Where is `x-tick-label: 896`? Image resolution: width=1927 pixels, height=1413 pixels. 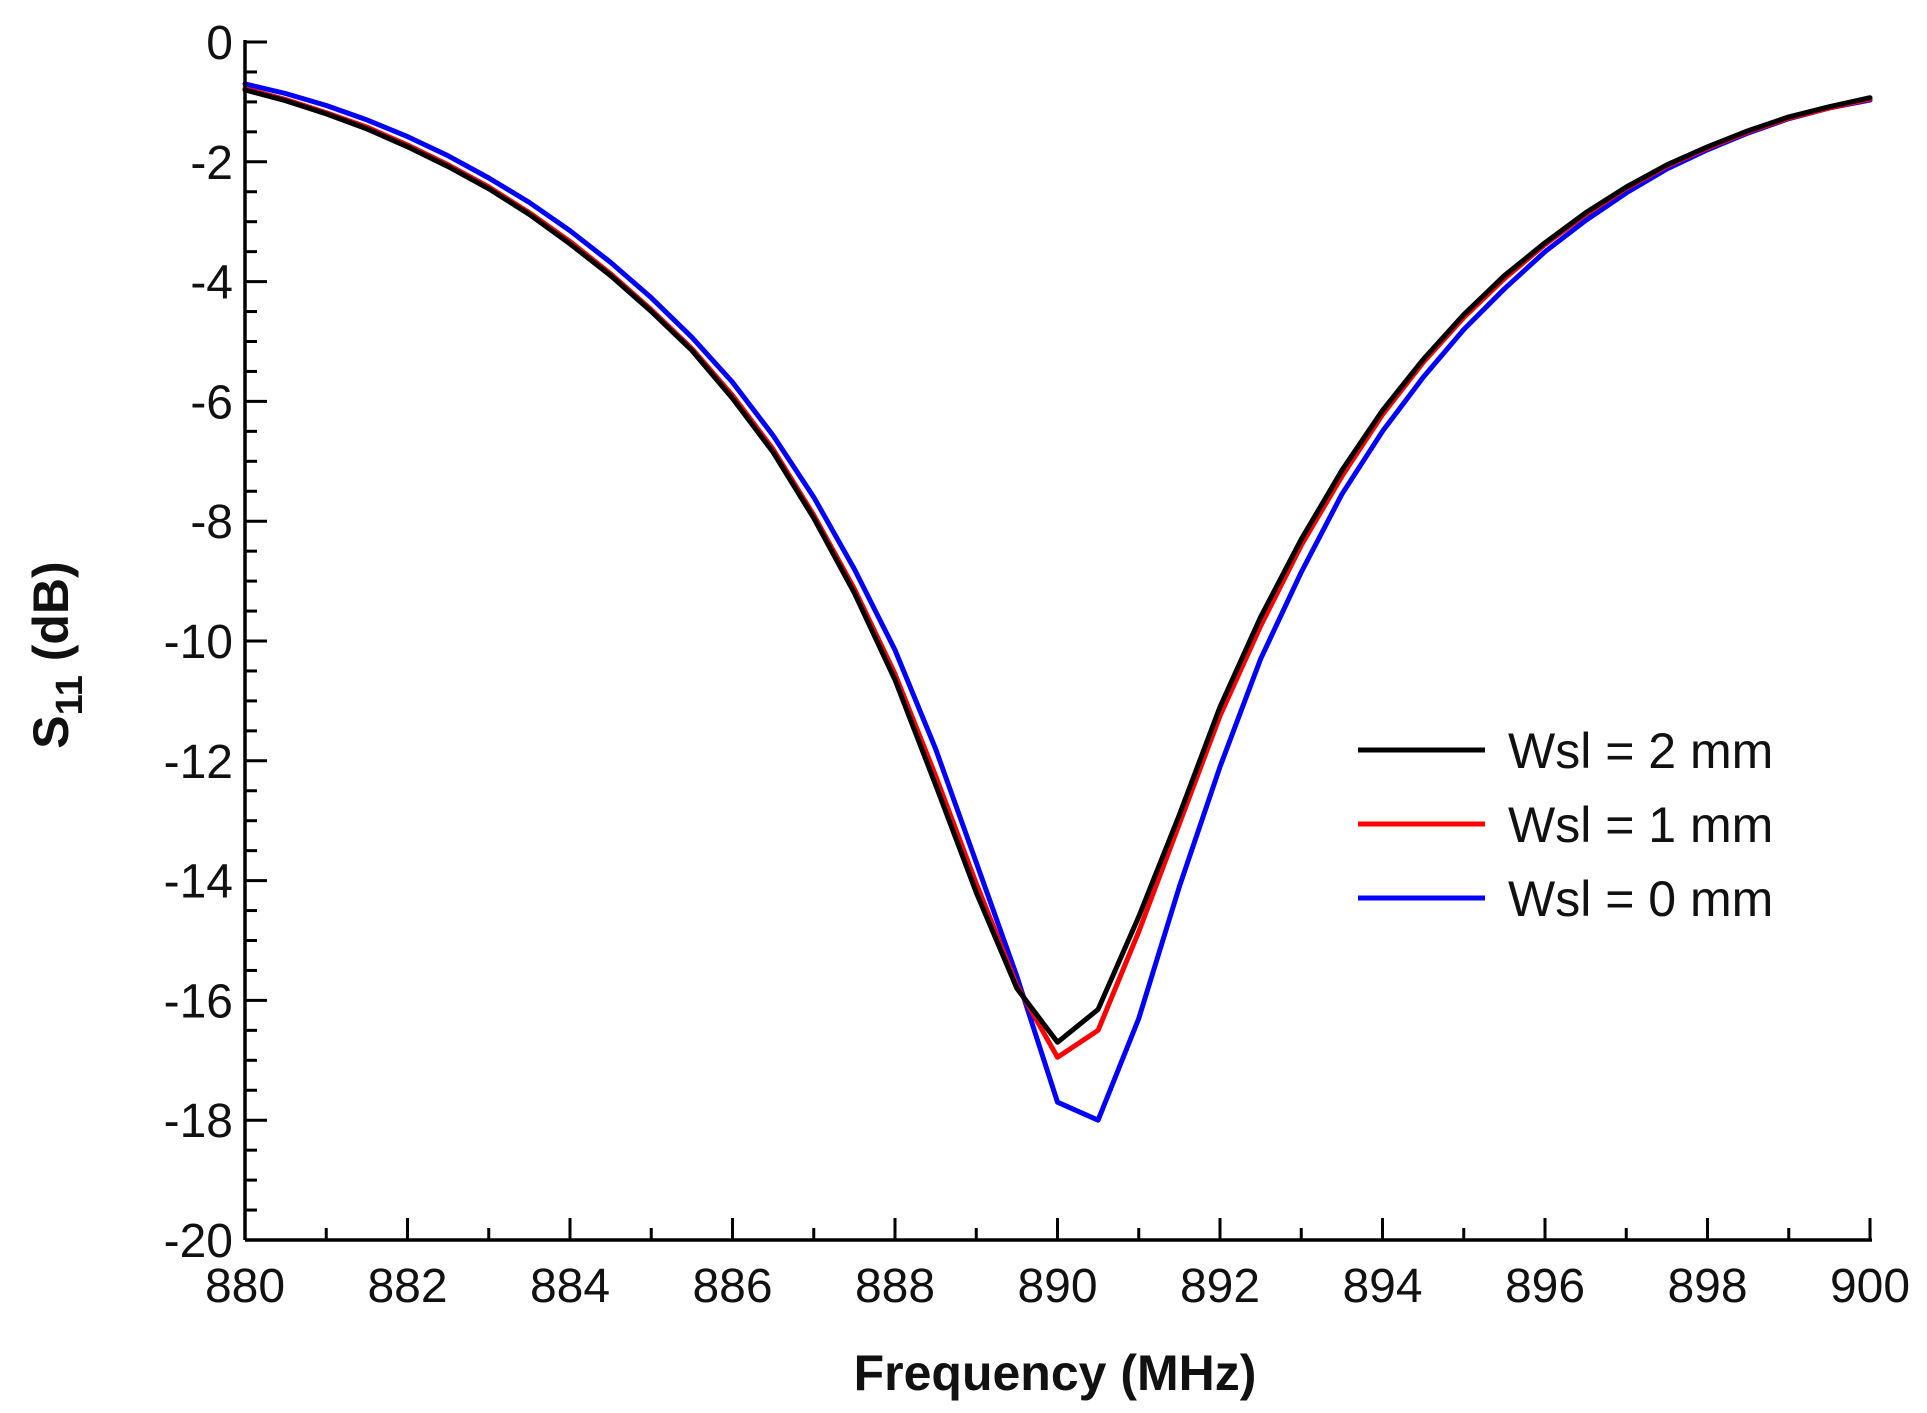 x-tick-label: 896 is located at coordinates (1545, 1286).